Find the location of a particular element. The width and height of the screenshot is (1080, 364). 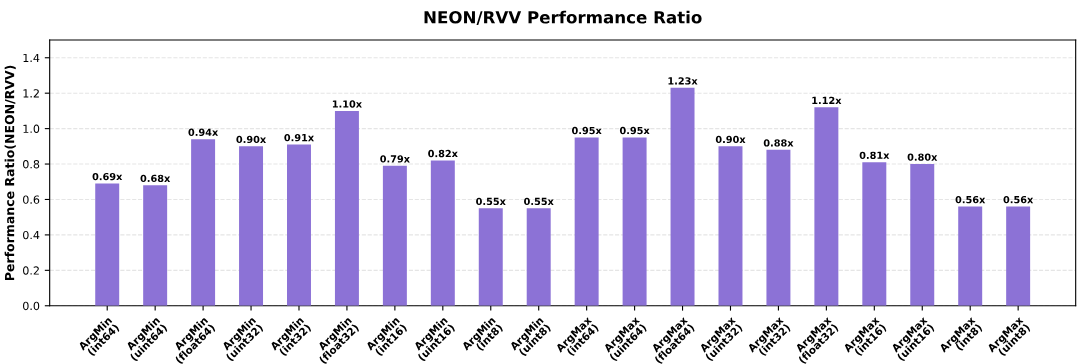

data-label: 0.68x is located at coordinates (155, 178).